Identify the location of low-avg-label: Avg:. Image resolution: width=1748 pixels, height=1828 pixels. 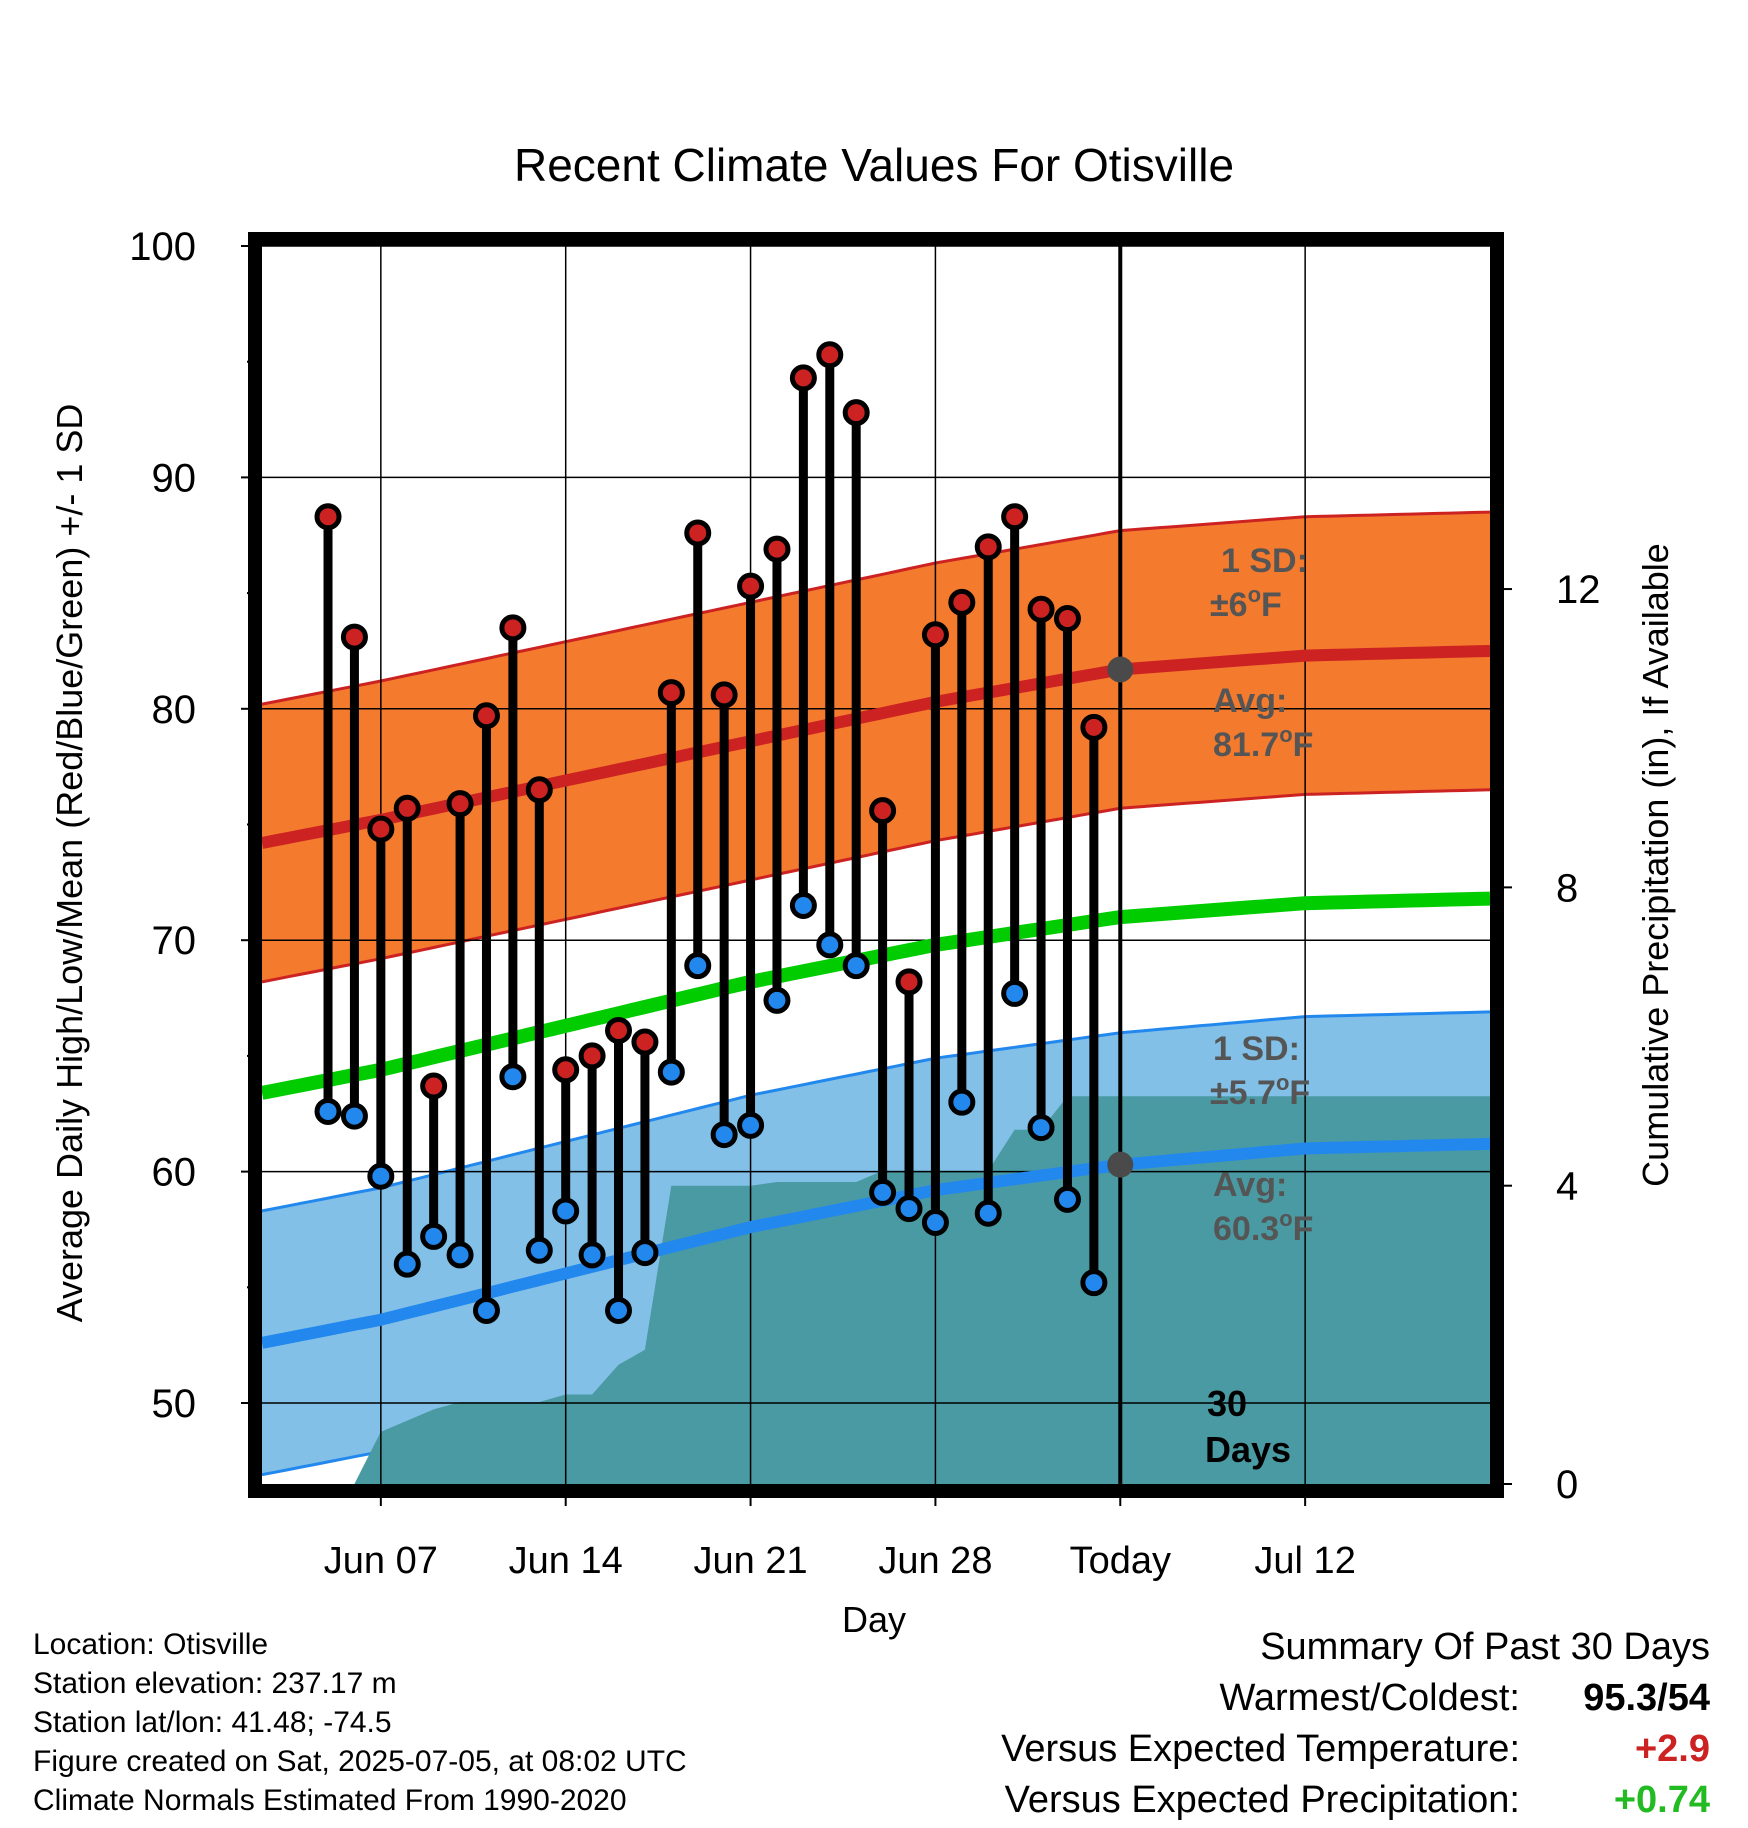
(1250, 1185).